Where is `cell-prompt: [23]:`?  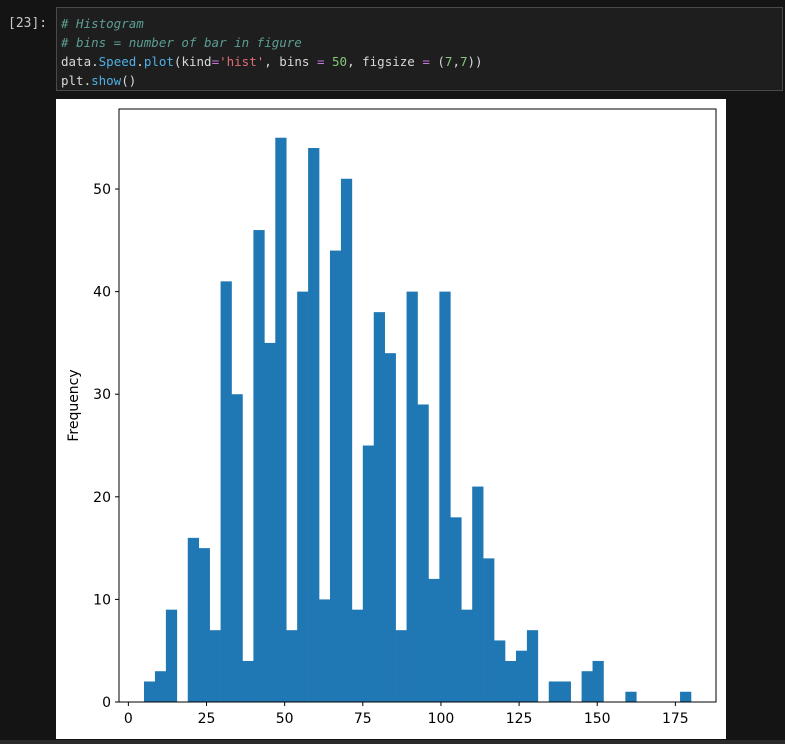 cell-prompt: [23]: is located at coordinates (28, 23).